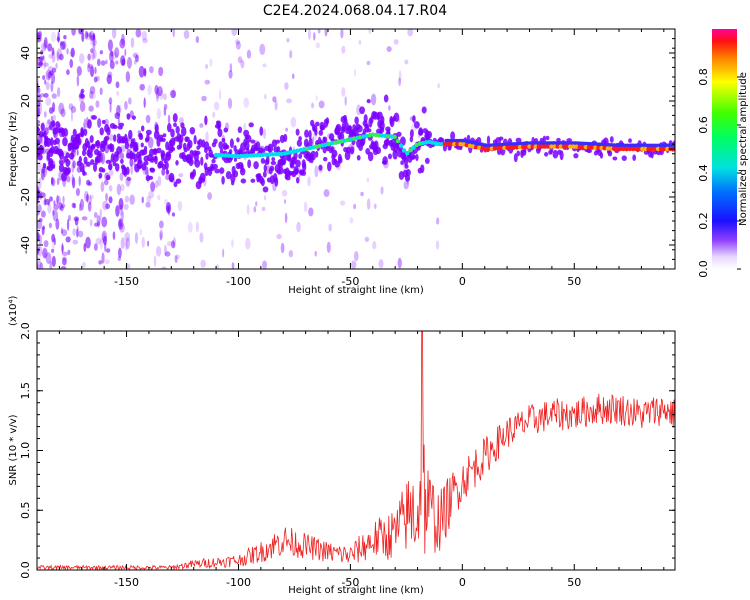 Image resolution: width=750 pixels, height=600 pixels. I want to click on colorbar-ticks: 0.0 0.2 0.4 0.6 0.8, so click(719, 173).